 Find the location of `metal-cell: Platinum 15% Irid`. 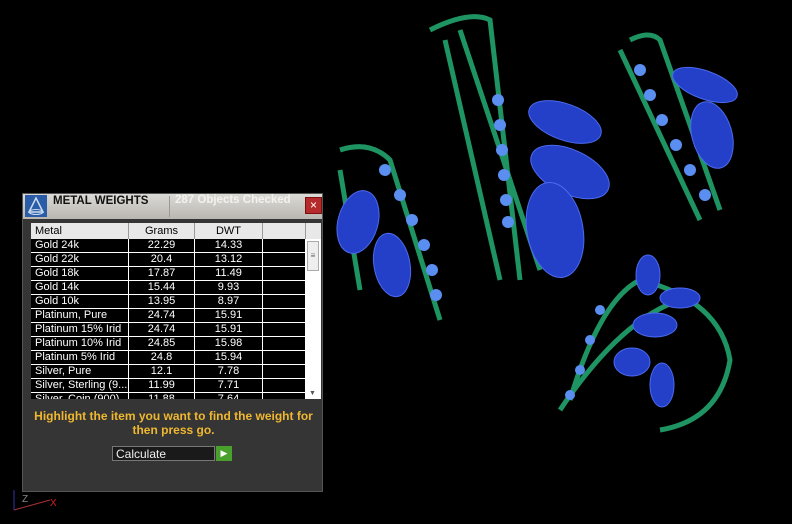

metal-cell: Platinum 15% Irid is located at coordinates (80, 329).